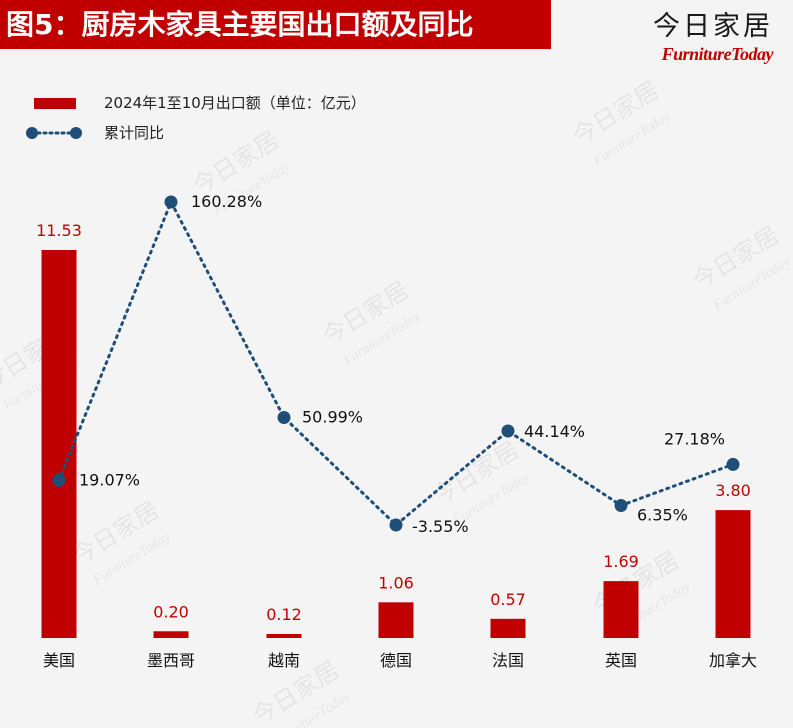  What do you see at coordinates (59, 660) in the screenshot?
I see `category-label-0: 美国` at bounding box center [59, 660].